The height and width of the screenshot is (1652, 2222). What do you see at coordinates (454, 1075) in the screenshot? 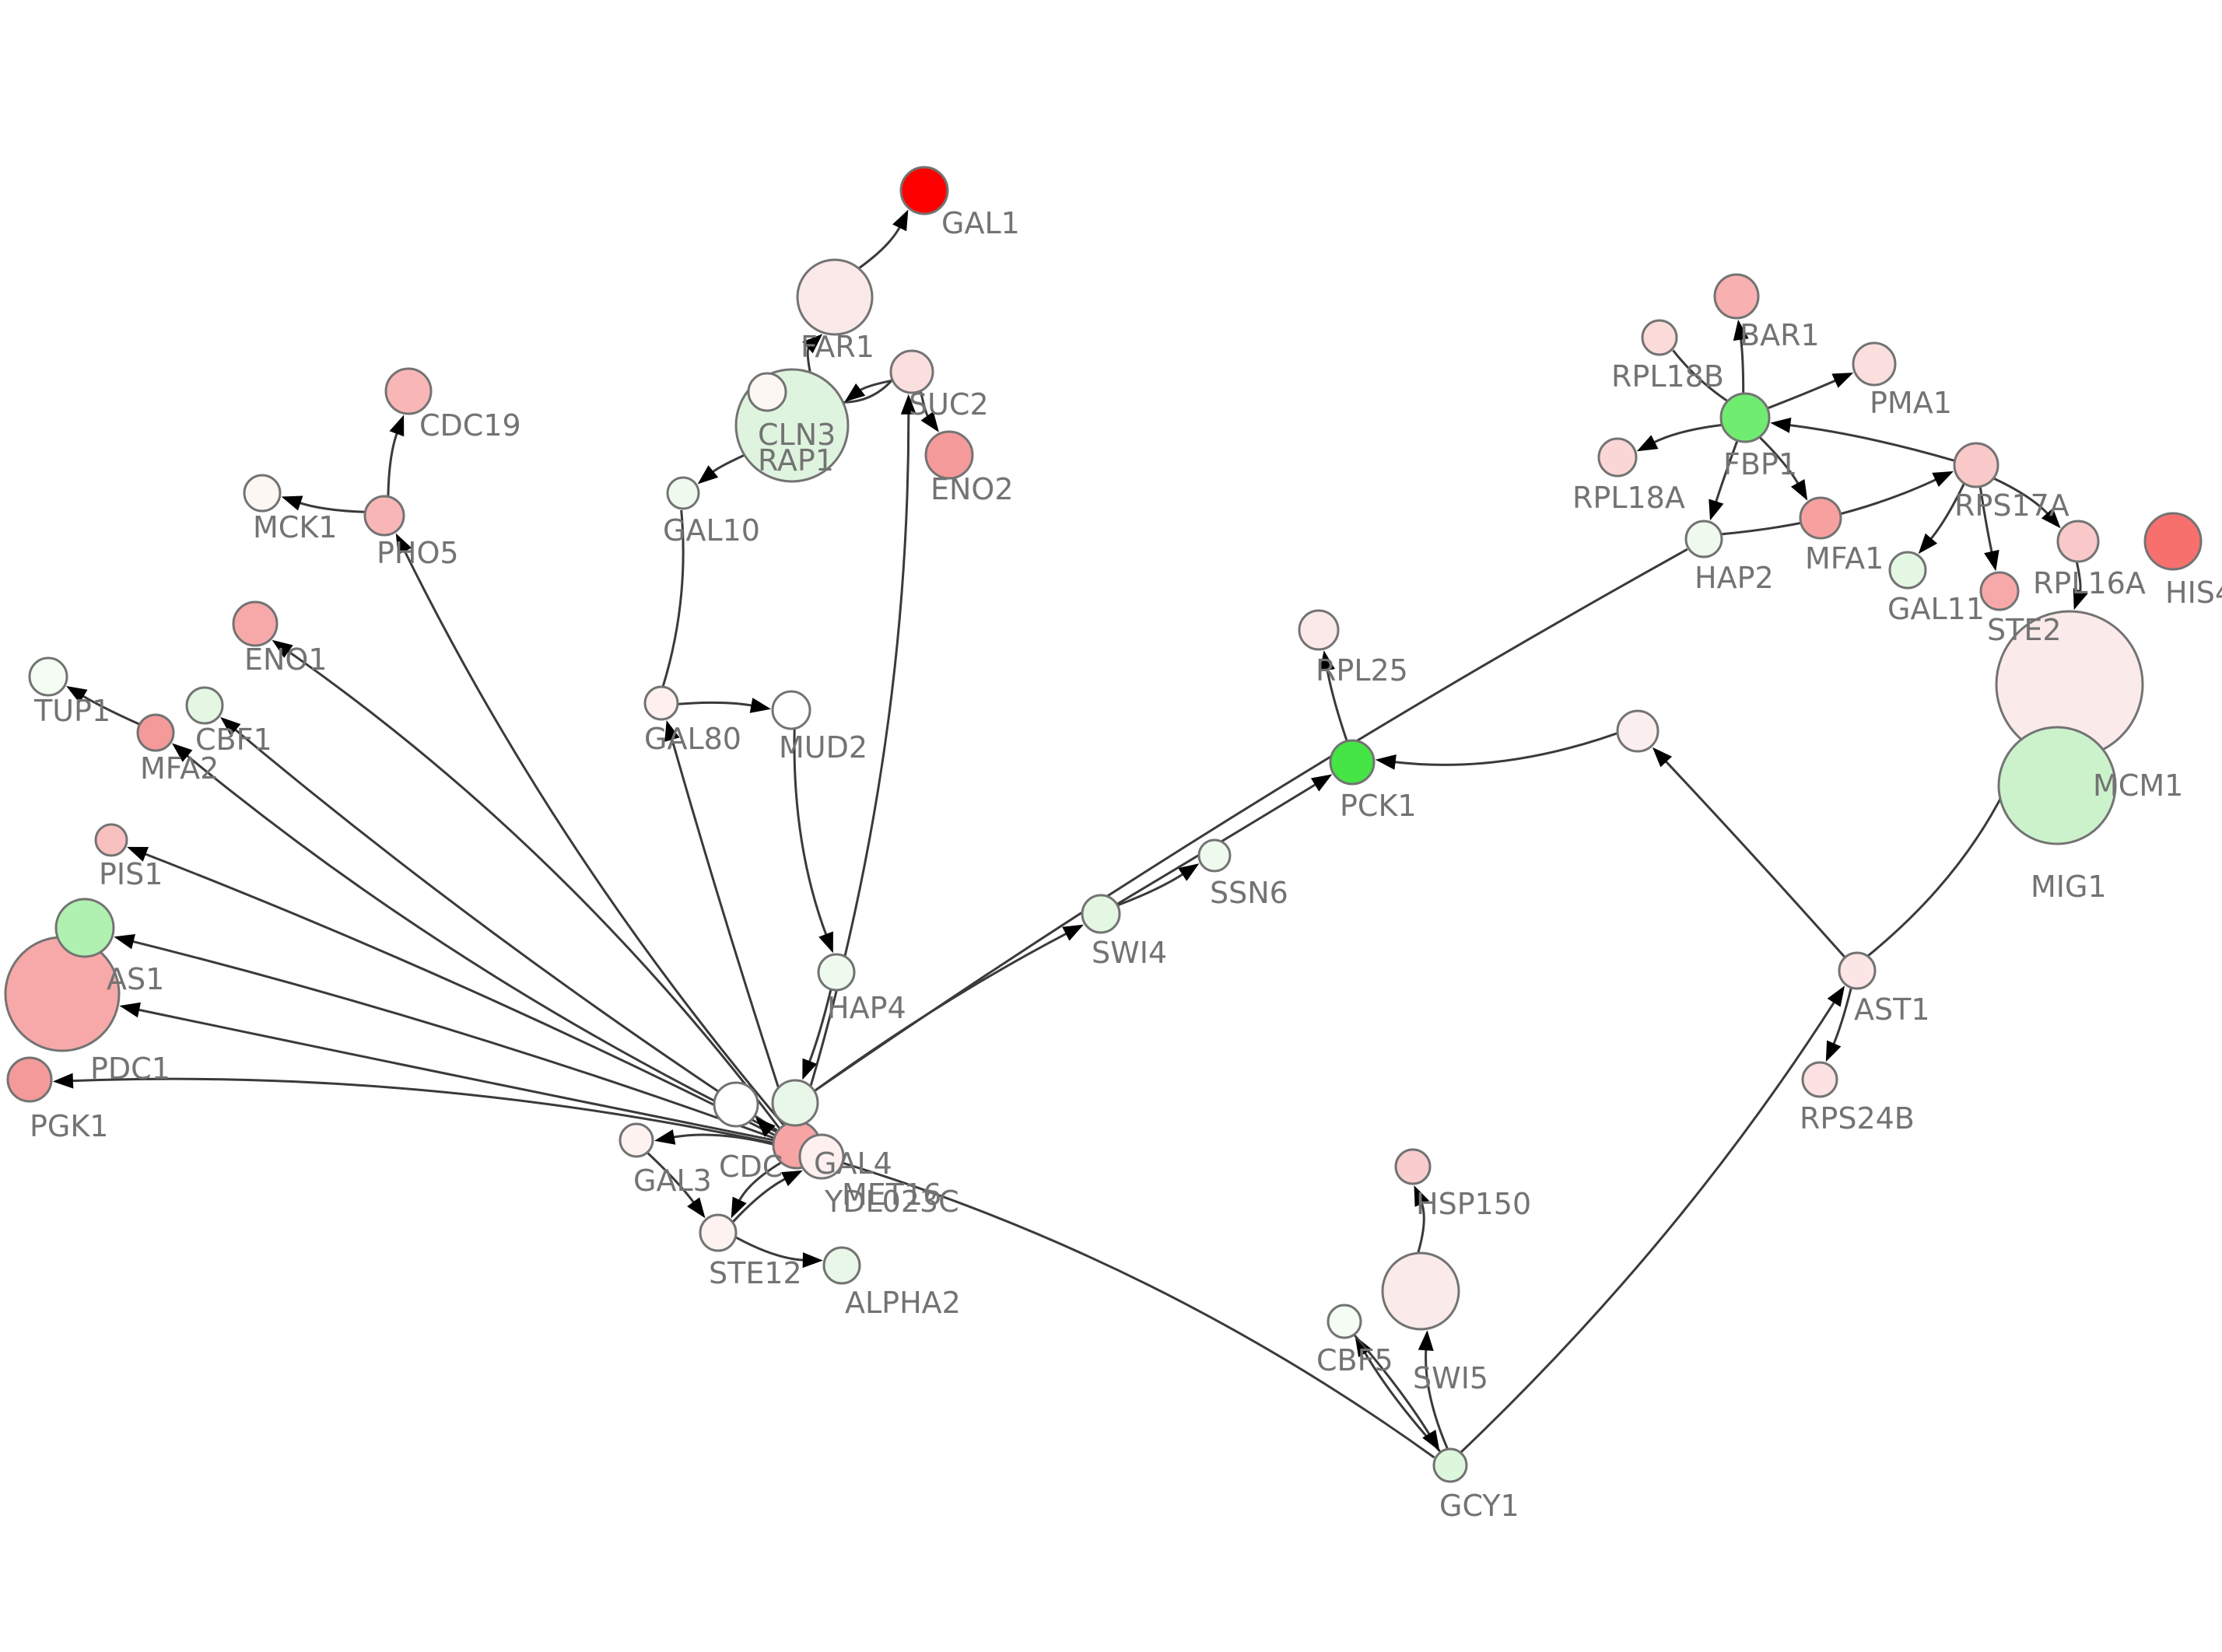
I see `edge-gal4-to-pdc1` at bounding box center [454, 1075].